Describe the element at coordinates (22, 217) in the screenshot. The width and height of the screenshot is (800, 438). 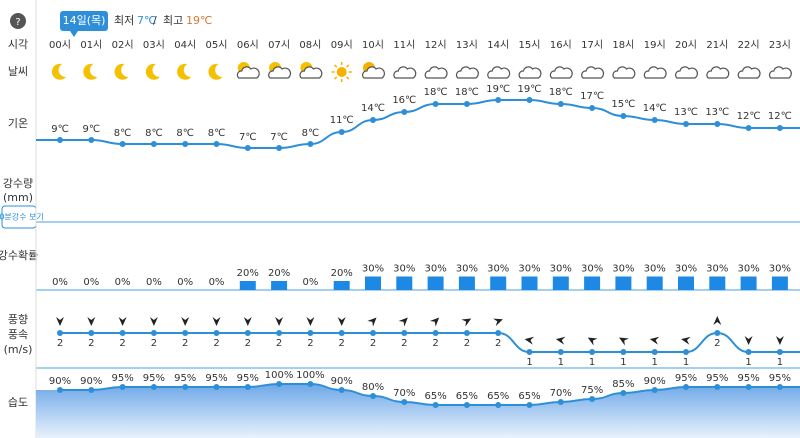
I see `precip-button-text: 10분강수 보기` at that location.